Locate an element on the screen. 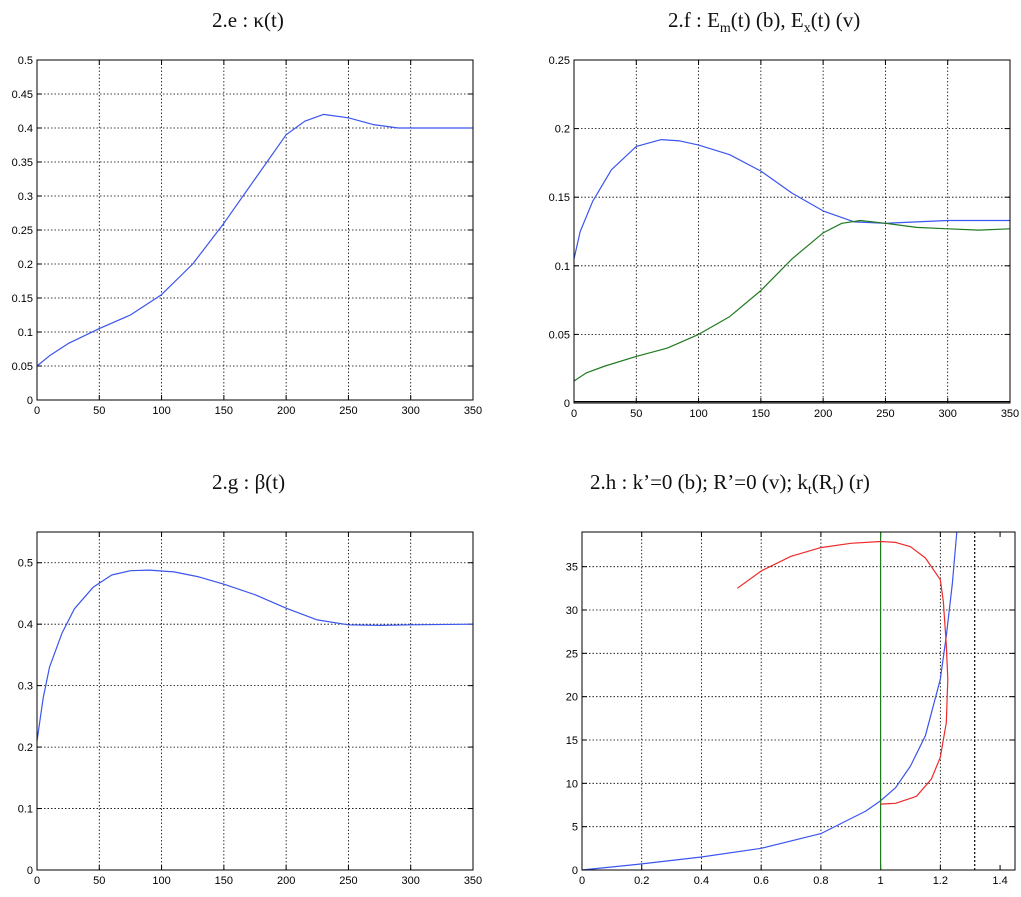  panel-h-xtick-label: 1.4 is located at coordinates (999, 881).